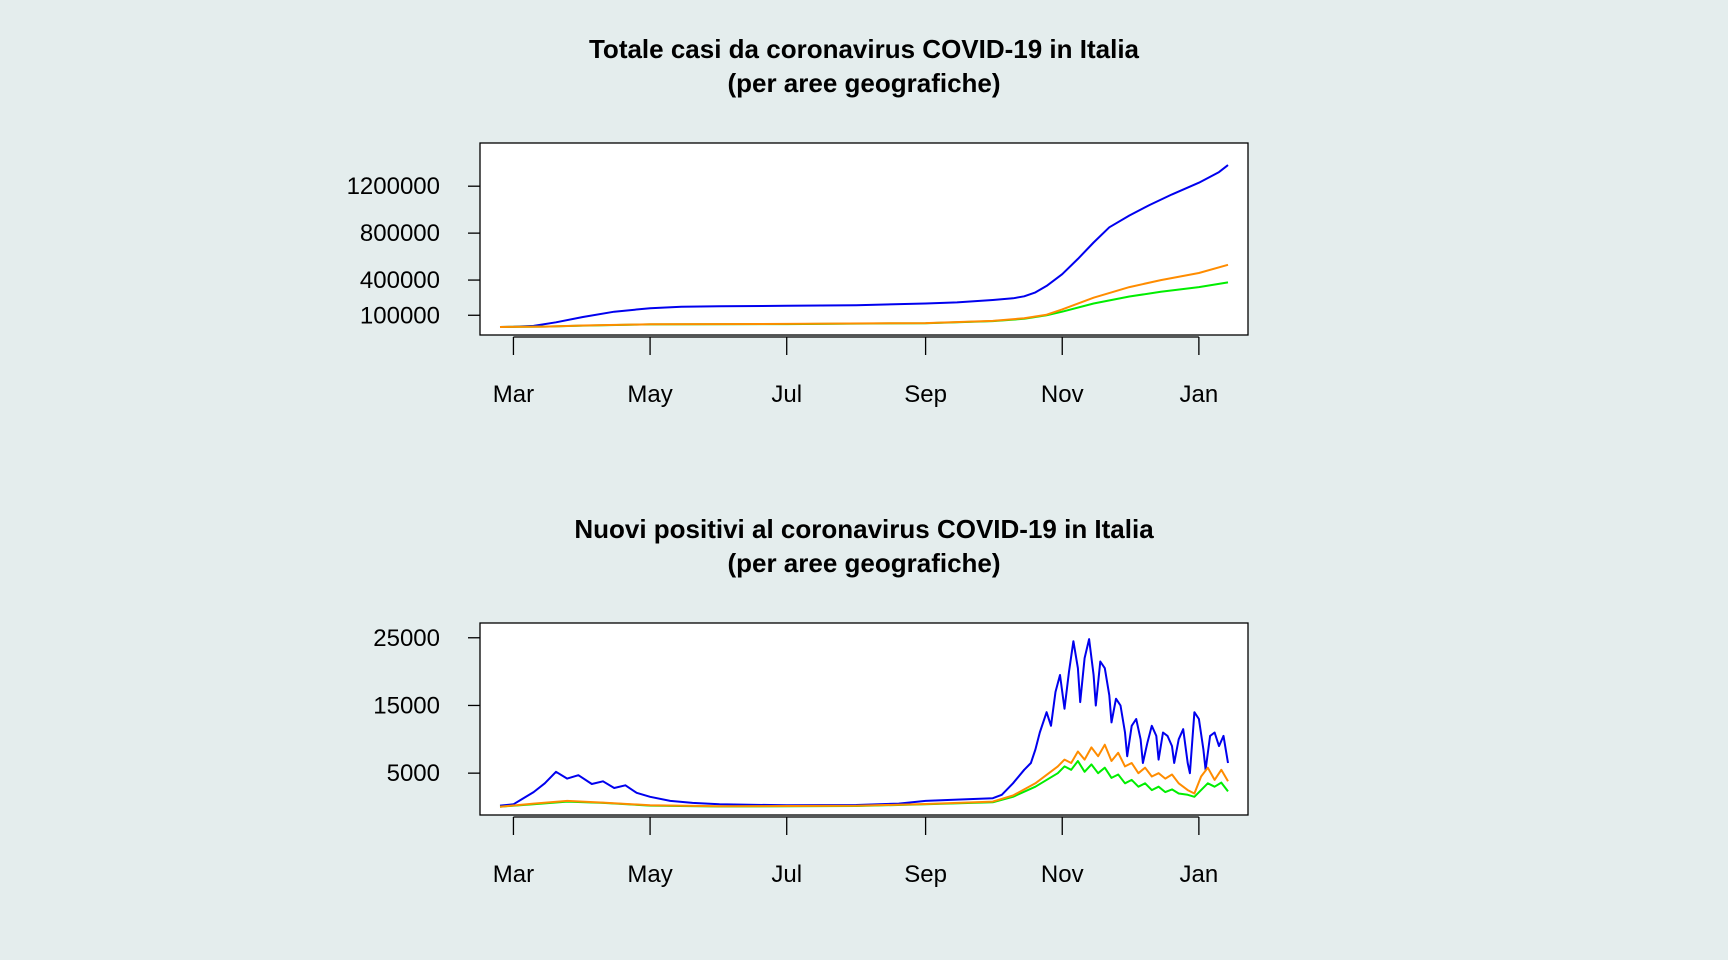 This screenshot has width=1728, height=960. Describe the element at coordinates (513, 874) in the screenshot. I see `new-positives-x-tick-label-0: Mar` at that location.